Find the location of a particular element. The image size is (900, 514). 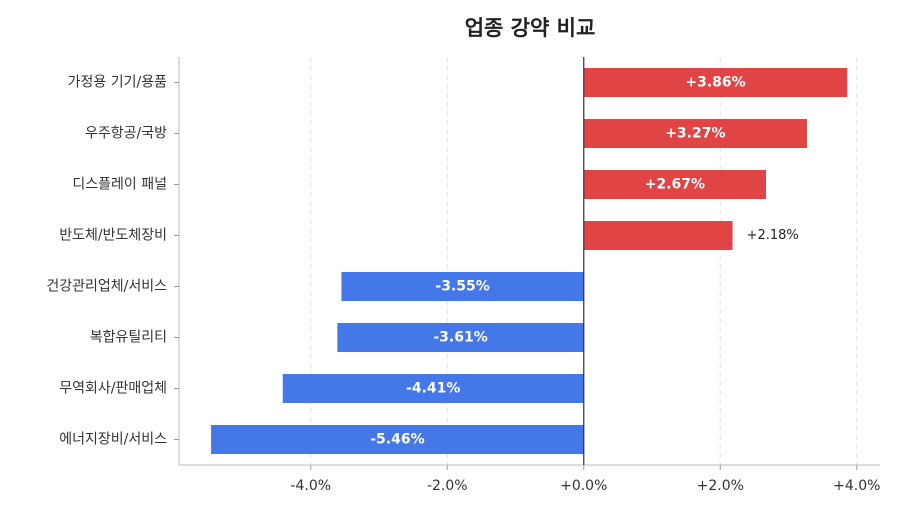

chart-title: 업종 강약 비교 is located at coordinates (530, 28).